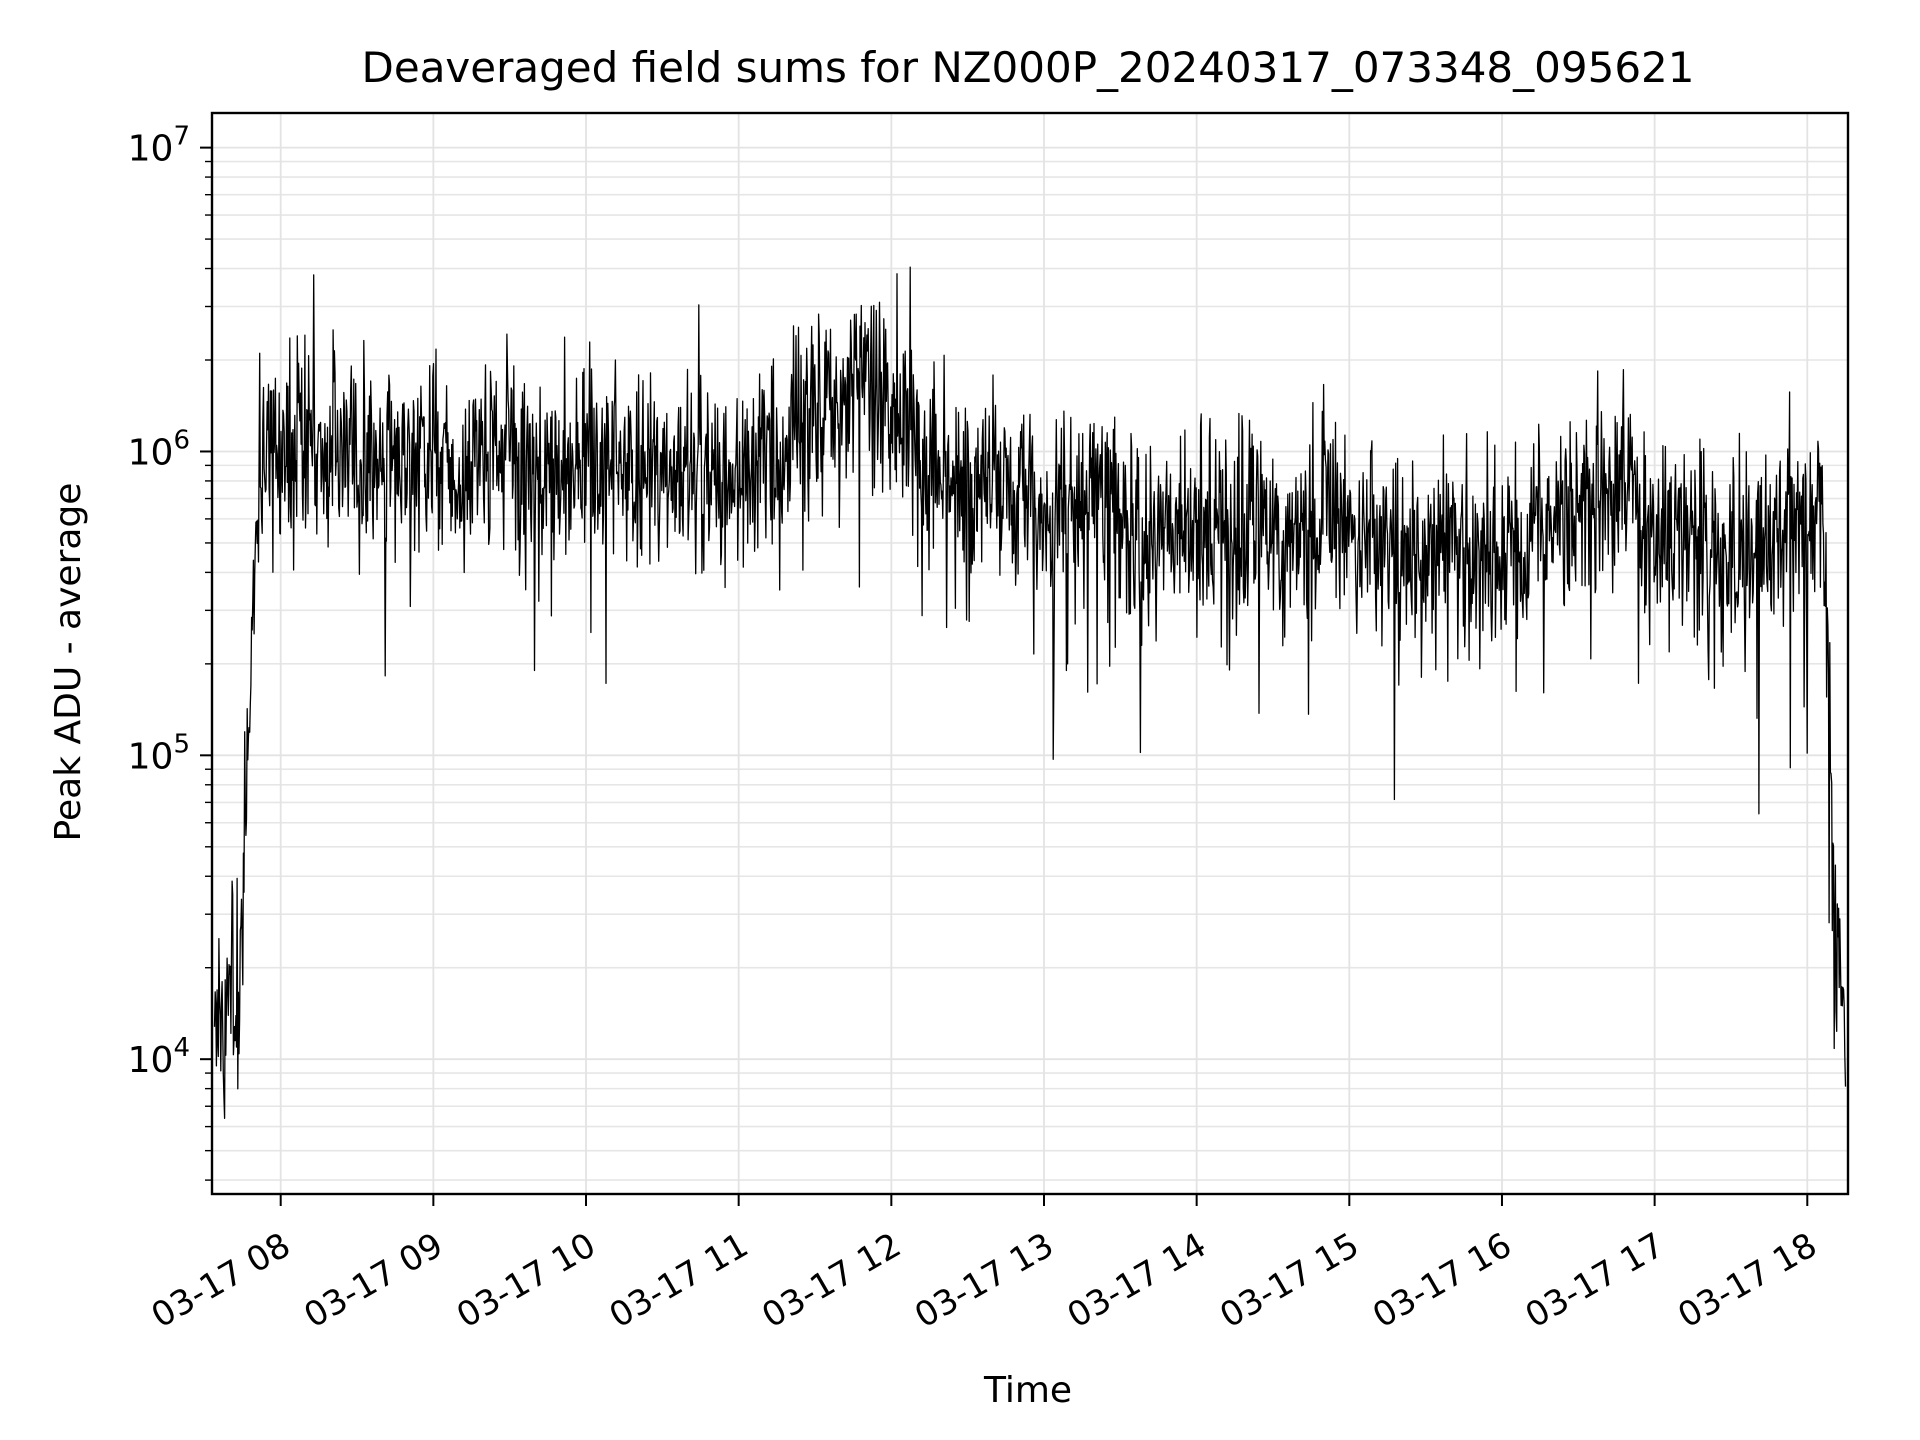 The height and width of the screenshot is (1440, 1920). Describe the element at coordinates (159, 753) in the screenshot. I see `y-tick-label: 10⁵` at that location.